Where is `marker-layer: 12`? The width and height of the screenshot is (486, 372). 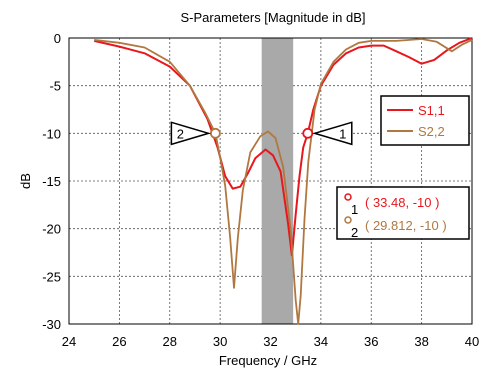 marker-layer: 12 is located at coordinates (261, 133).